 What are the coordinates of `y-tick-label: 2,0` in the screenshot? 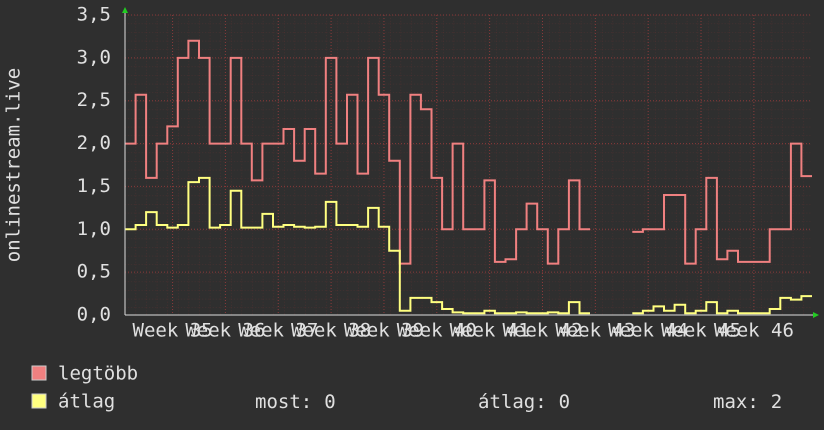 It's located at (94, 143).